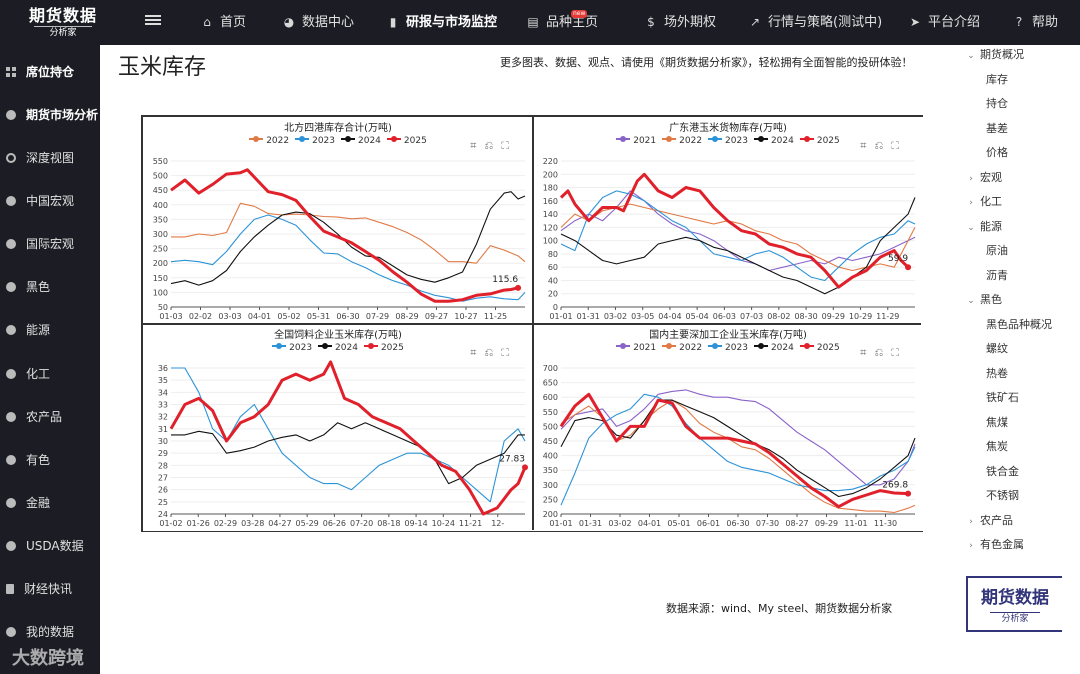 This screenshot has width=1080, height=674. Describe the element at coordinates (50, 417) in the screenshot. I see `sidebar-item-agri: 农产品` at that location.